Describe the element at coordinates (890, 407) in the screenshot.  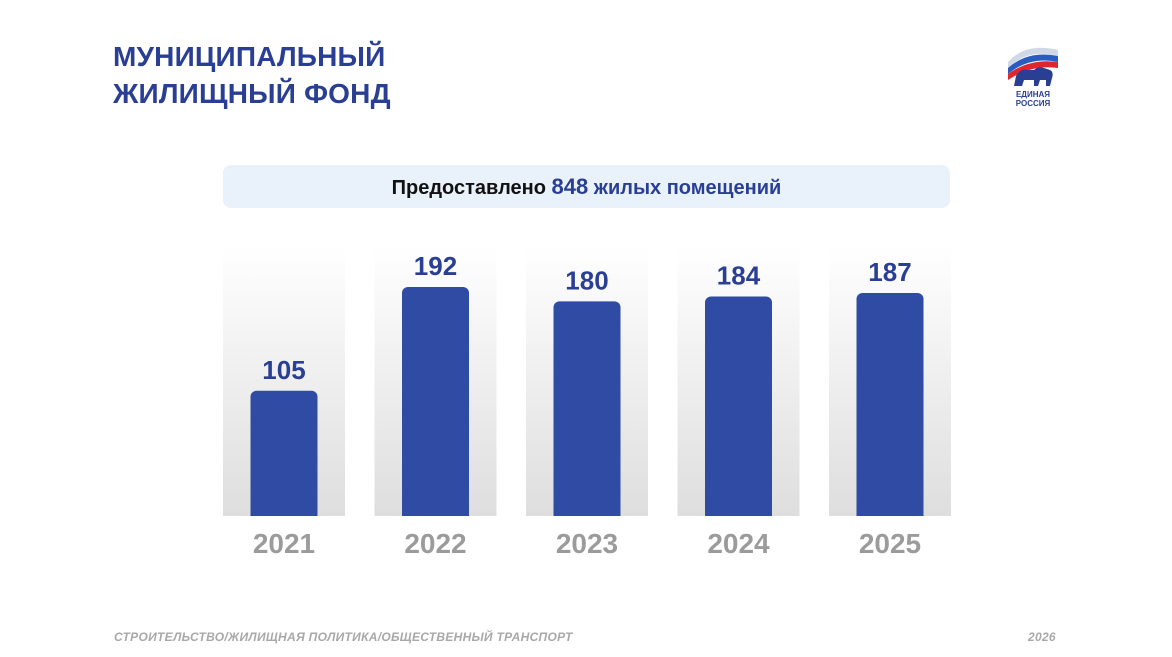
I see `bar-2025` at that location.